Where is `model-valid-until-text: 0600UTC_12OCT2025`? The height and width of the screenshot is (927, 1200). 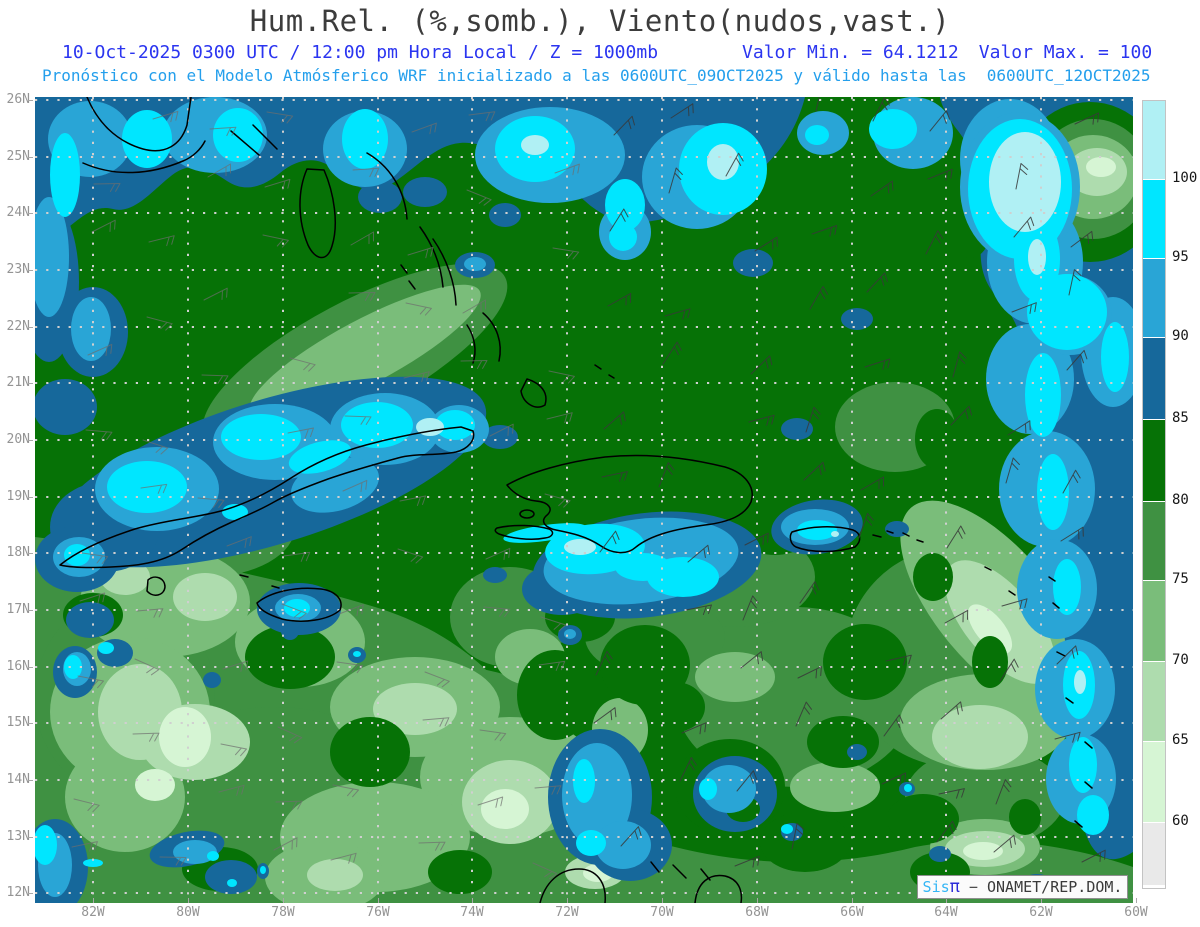 model-valid-until-text: 0600UTC_12OCT2025 is located at coordinates (1068, 75).